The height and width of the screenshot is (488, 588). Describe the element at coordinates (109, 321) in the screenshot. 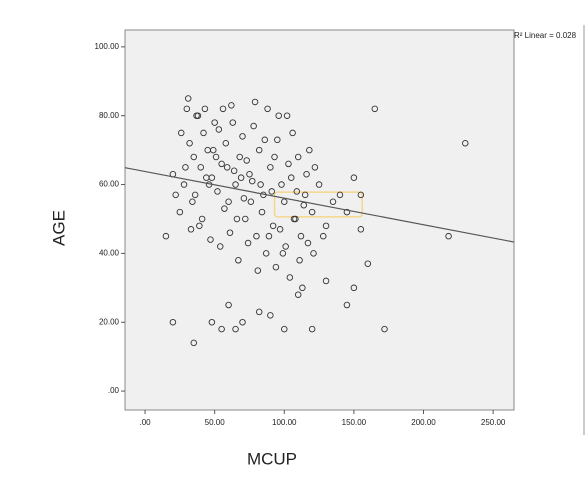

I see `y-tick-label: 20.00` at that location.